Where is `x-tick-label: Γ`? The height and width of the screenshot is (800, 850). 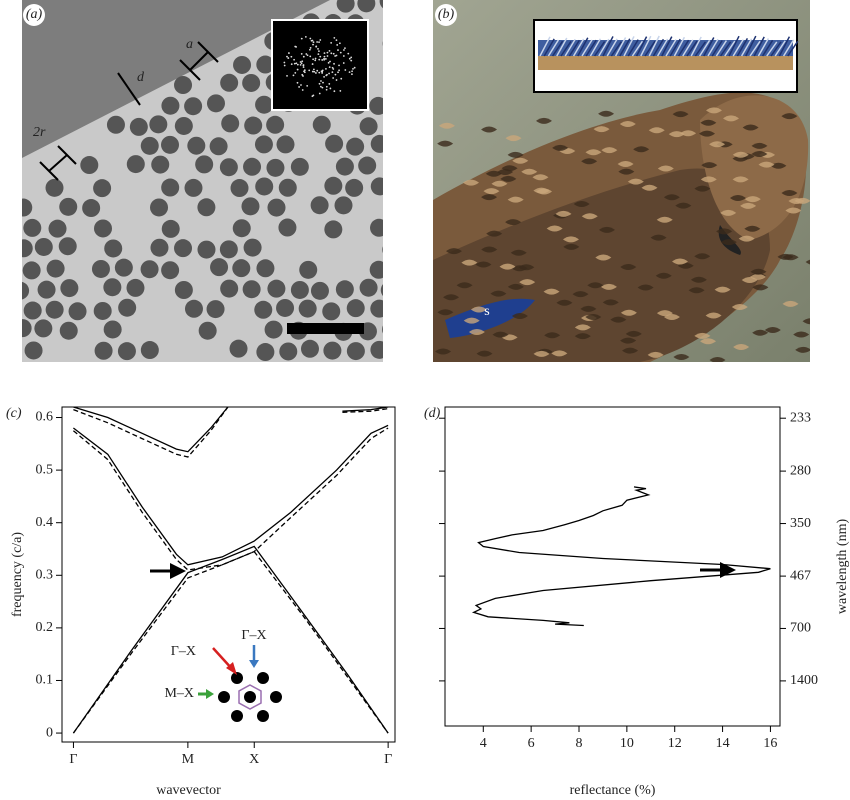 x-tick-label: Γ is located at coordinates (73, 759).